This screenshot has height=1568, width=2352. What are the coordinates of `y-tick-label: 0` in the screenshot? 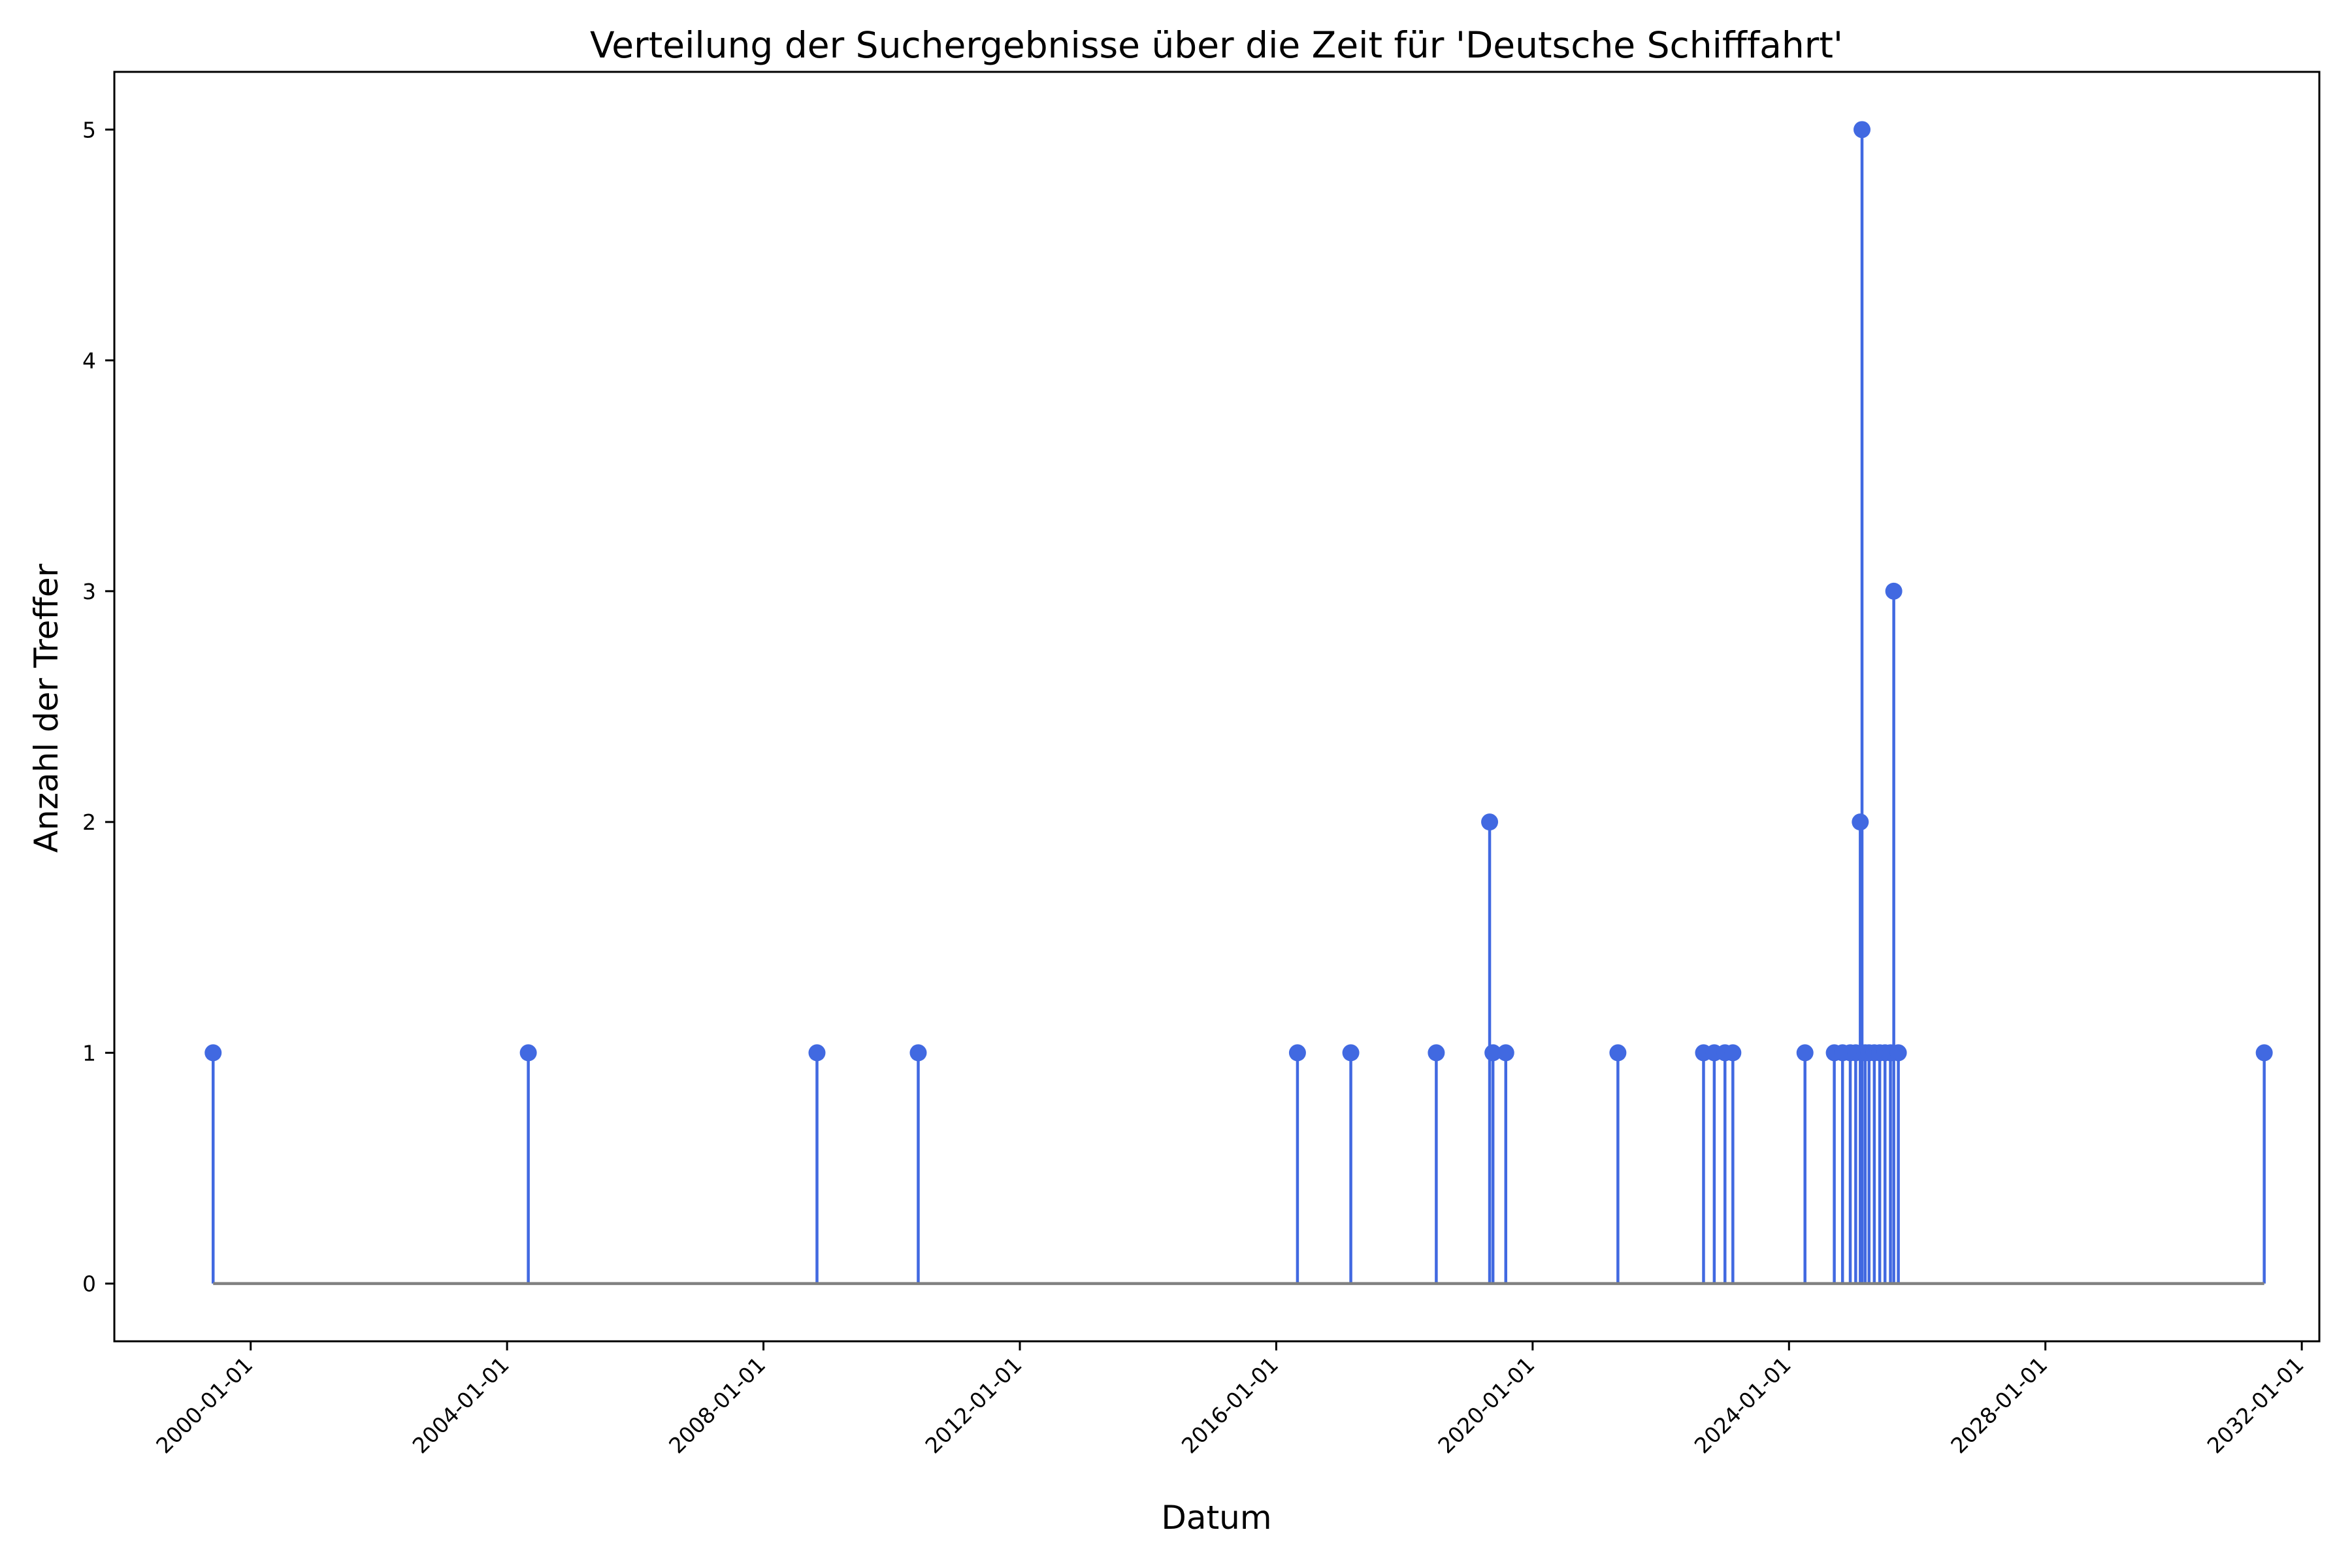 It's located at (89, 1284).